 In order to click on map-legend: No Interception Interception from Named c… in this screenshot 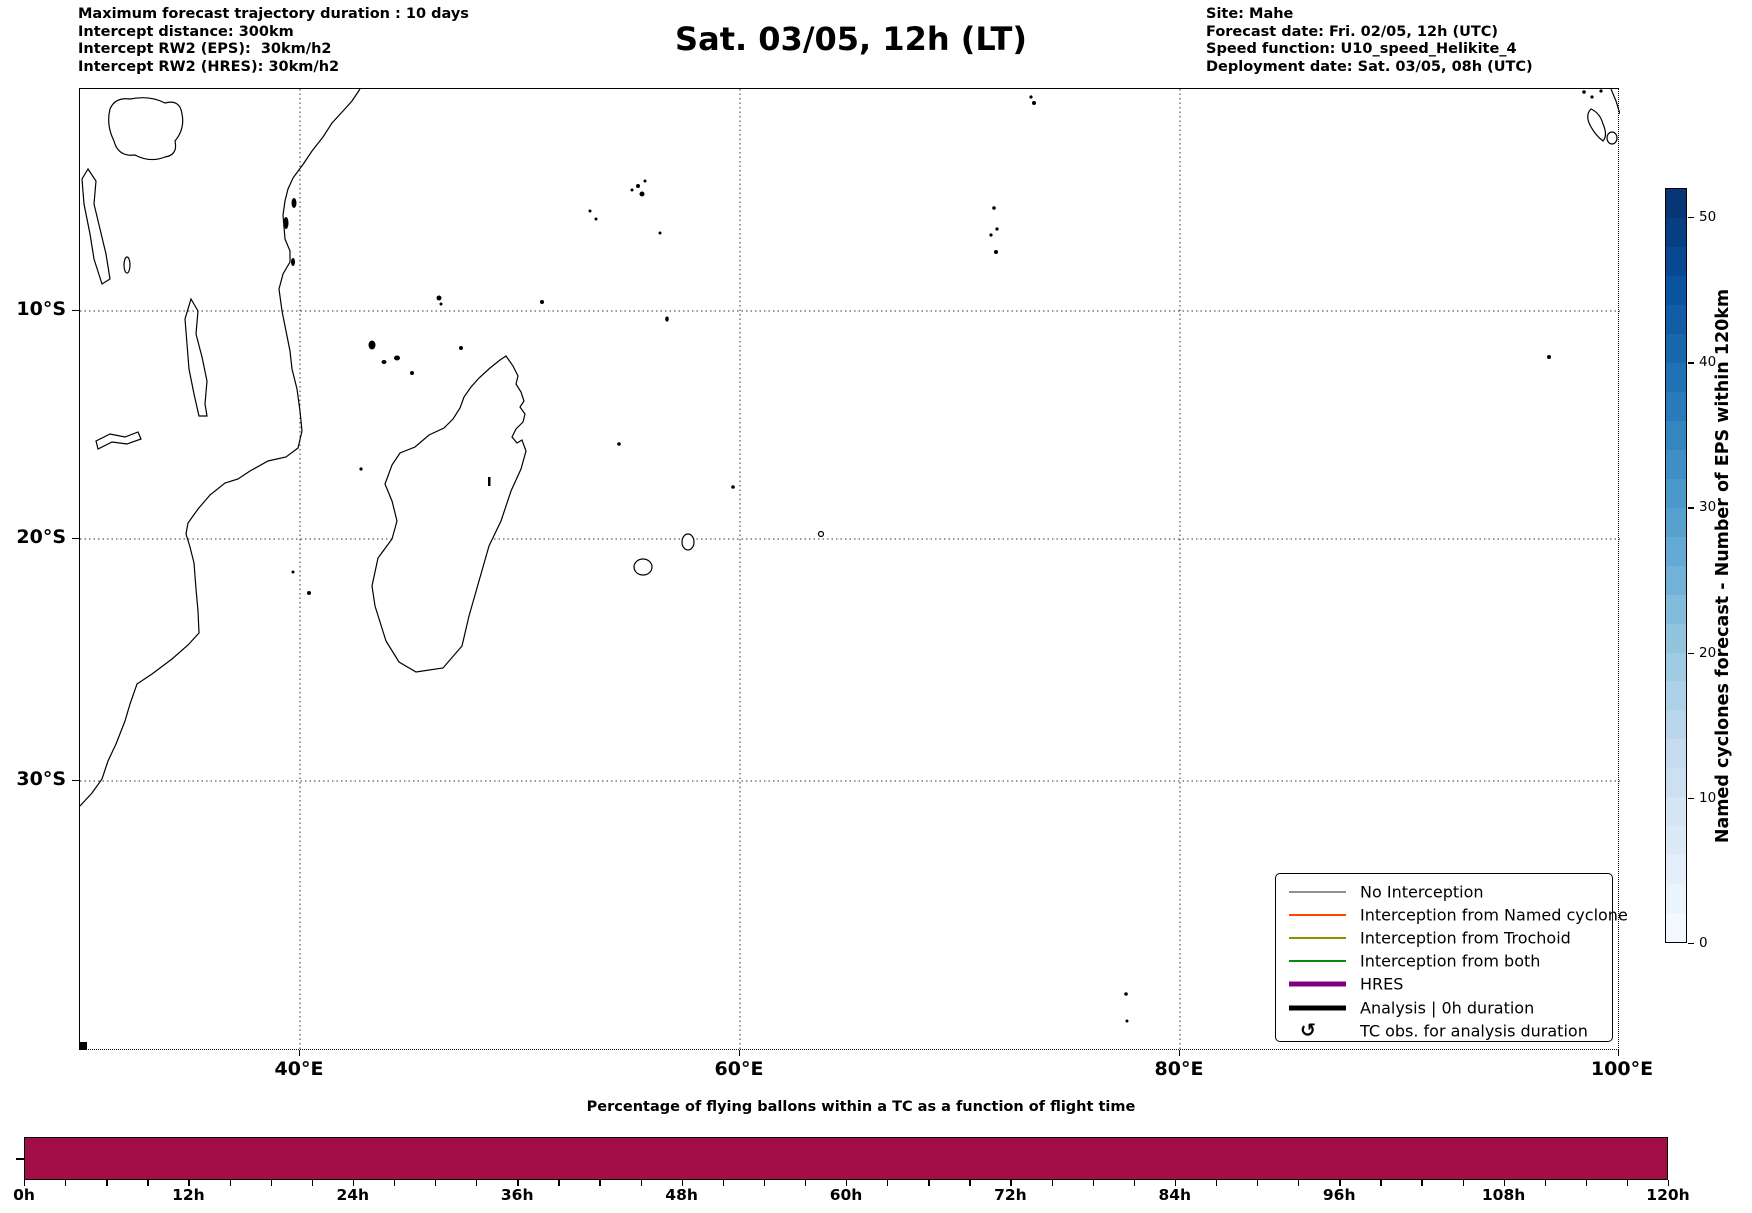, I will do `click(1451, 957)`.